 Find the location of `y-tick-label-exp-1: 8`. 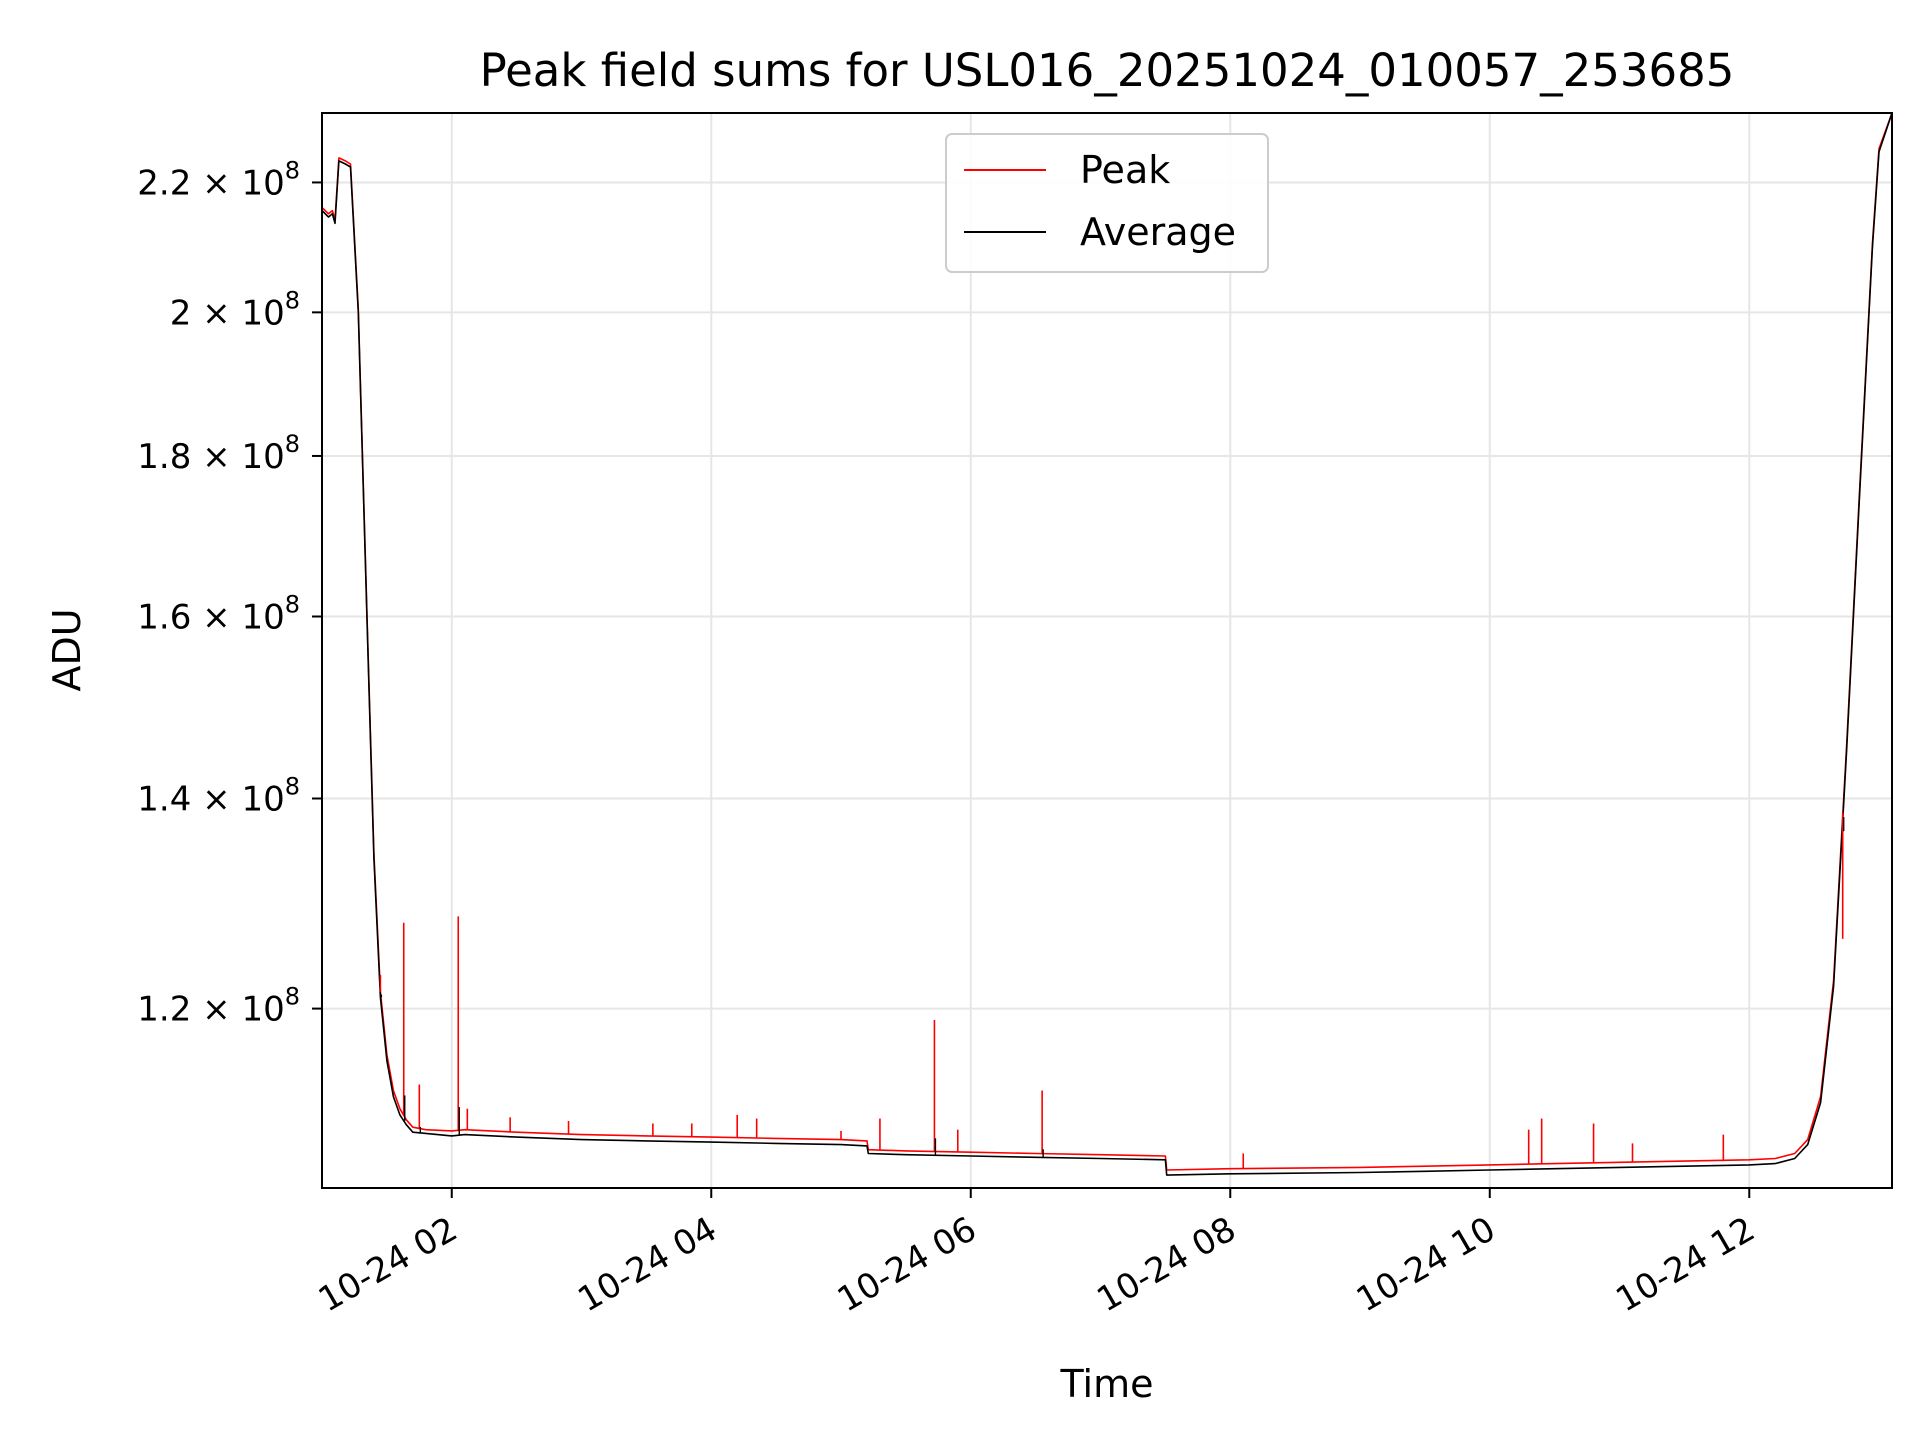

y-tick-label-exp-1: 8 is located at coordinates (292, 786).